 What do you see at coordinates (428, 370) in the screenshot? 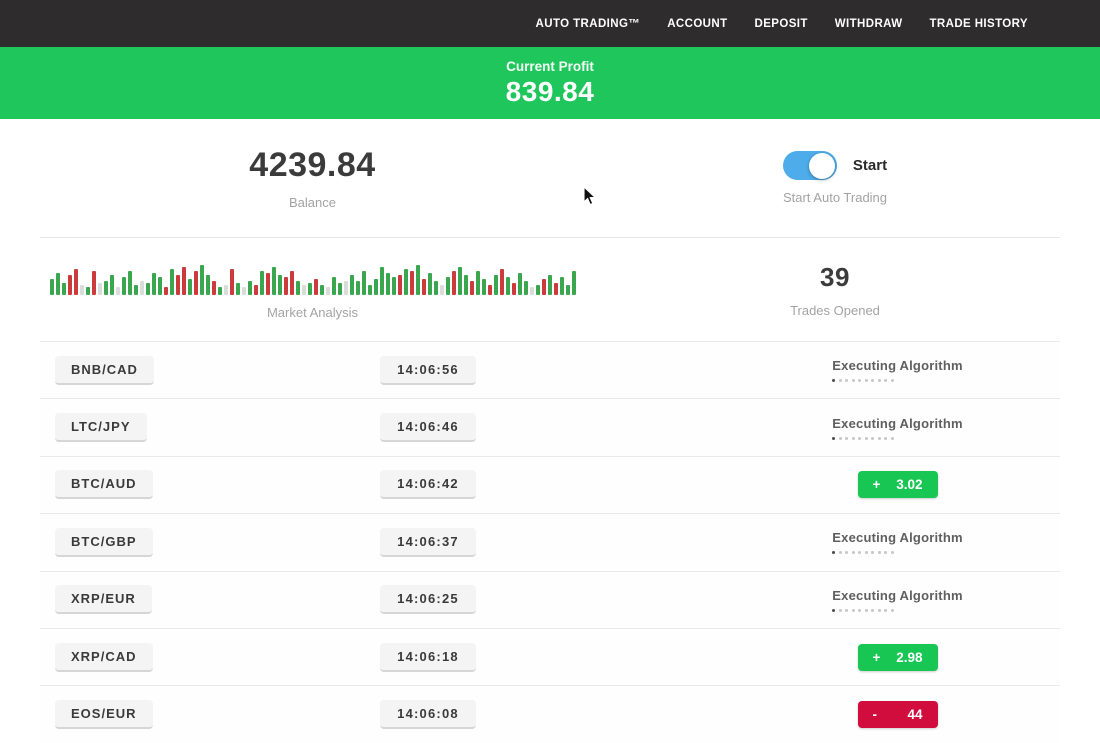
I see `trade-time-badge: 14:06:56` at bounding box center [428, 370].